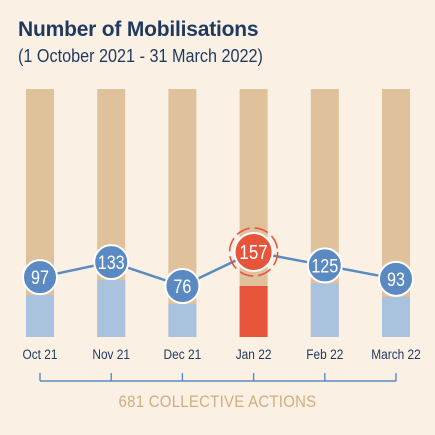 This screenshot has height=435, width=435. Describe the element at coordinates (138, 29) in the screenshot. I see `chart-title: Number of Mobilisations` at that location.